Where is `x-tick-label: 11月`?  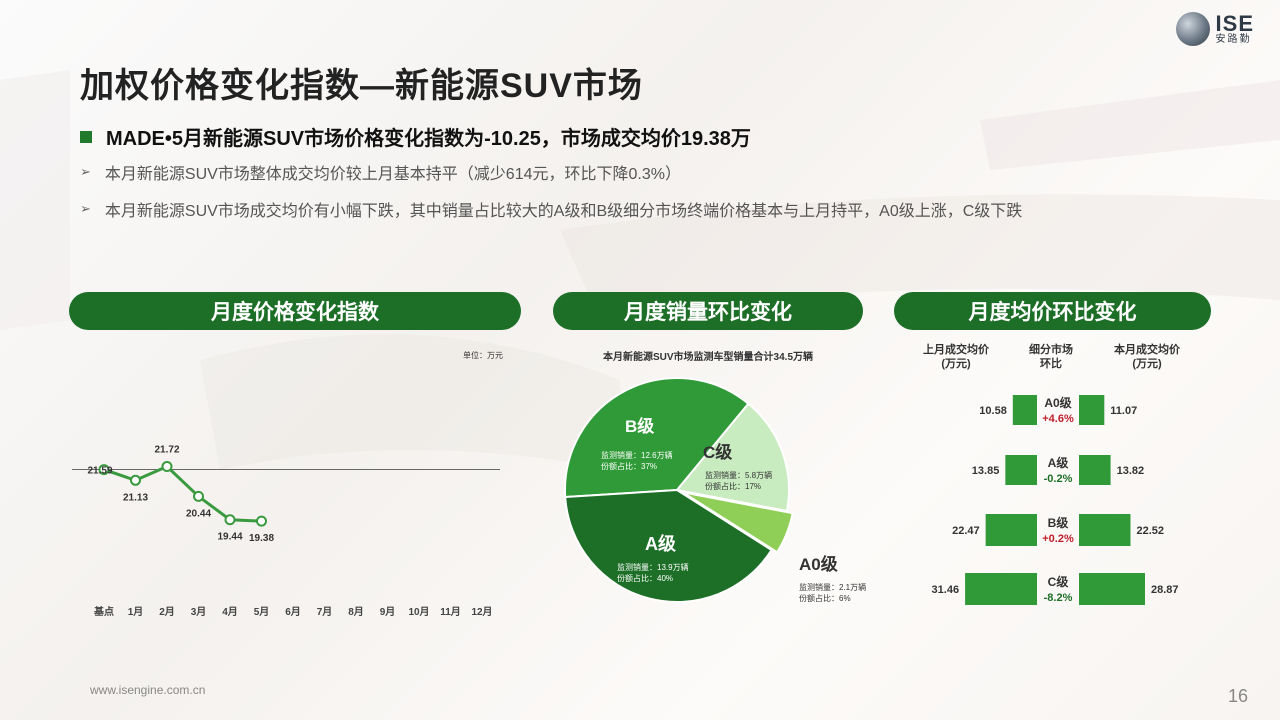
x-tick-label: 11月 is located at coordinates (450, 612).